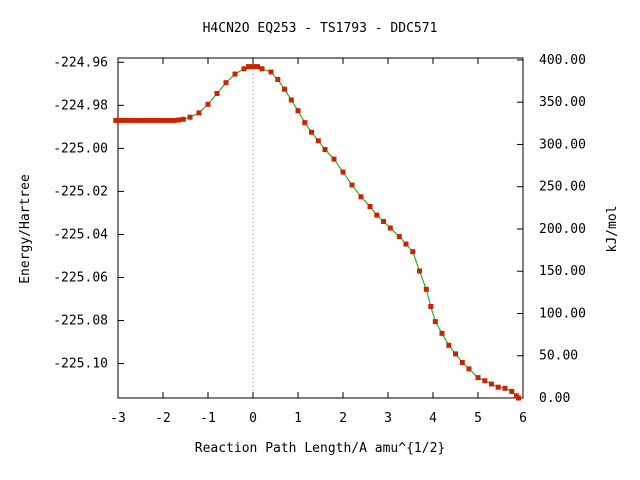 The width and height of the screenshot is (640, 480). What do you see at coordinates (554, 398) in the screenshot?
I see `y2-tick-label: 0.00` at bounding box center [554, 398].